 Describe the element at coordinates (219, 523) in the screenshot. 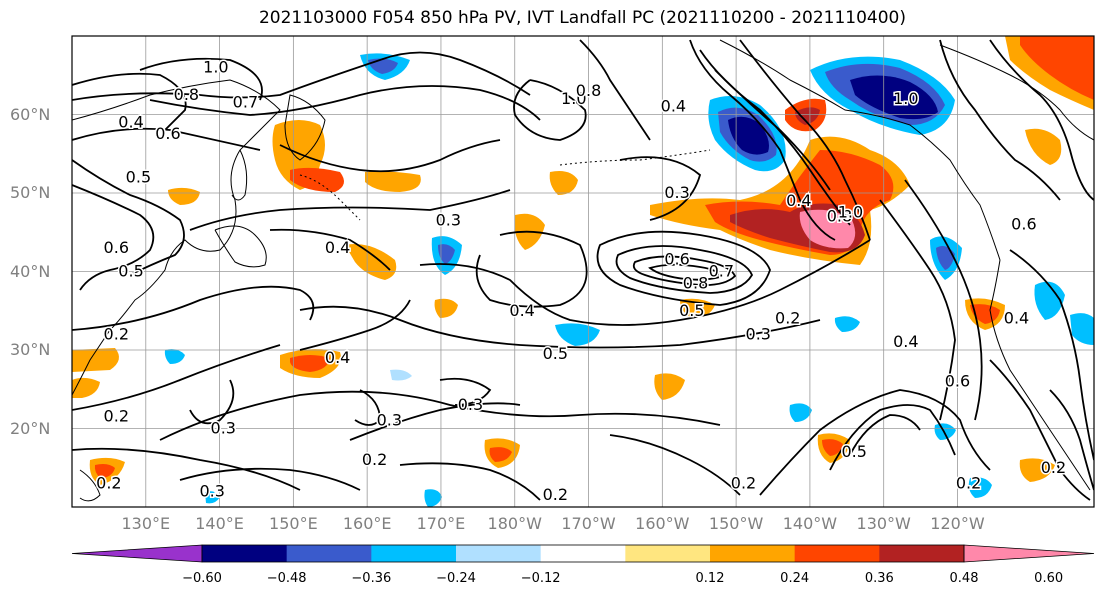

I see `longitude-tick-label: 140°E` at that location.